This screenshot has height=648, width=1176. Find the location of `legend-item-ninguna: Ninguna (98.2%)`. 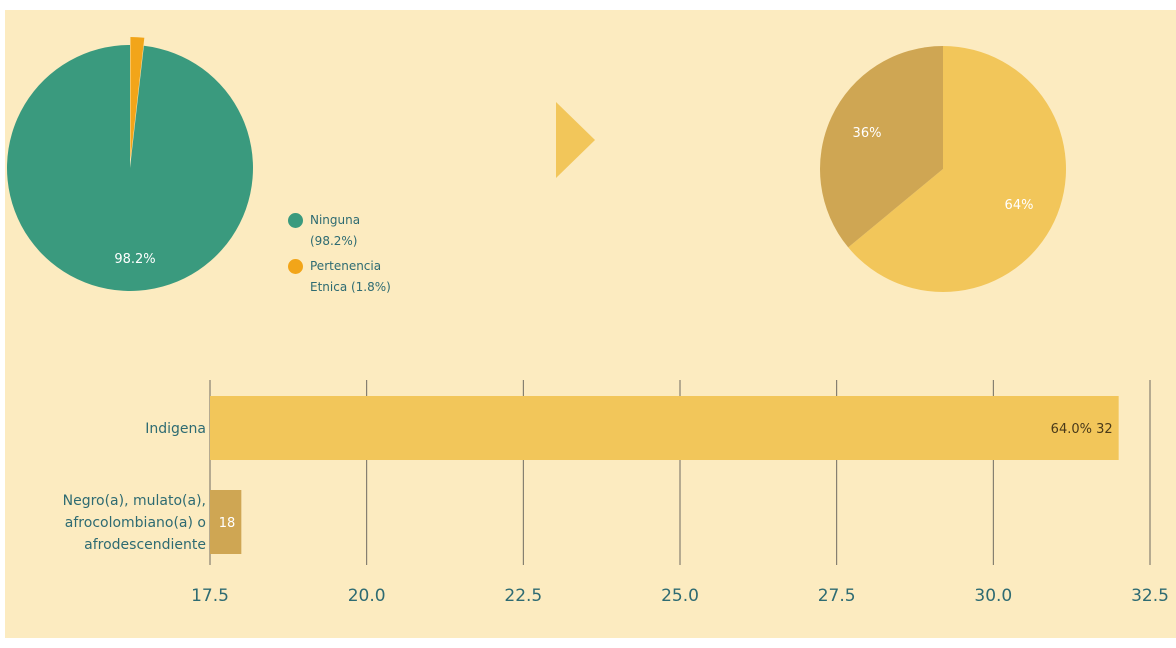

legend-item-ninguna: Ninguna (98.2%) is located at coordinates (339, 231).